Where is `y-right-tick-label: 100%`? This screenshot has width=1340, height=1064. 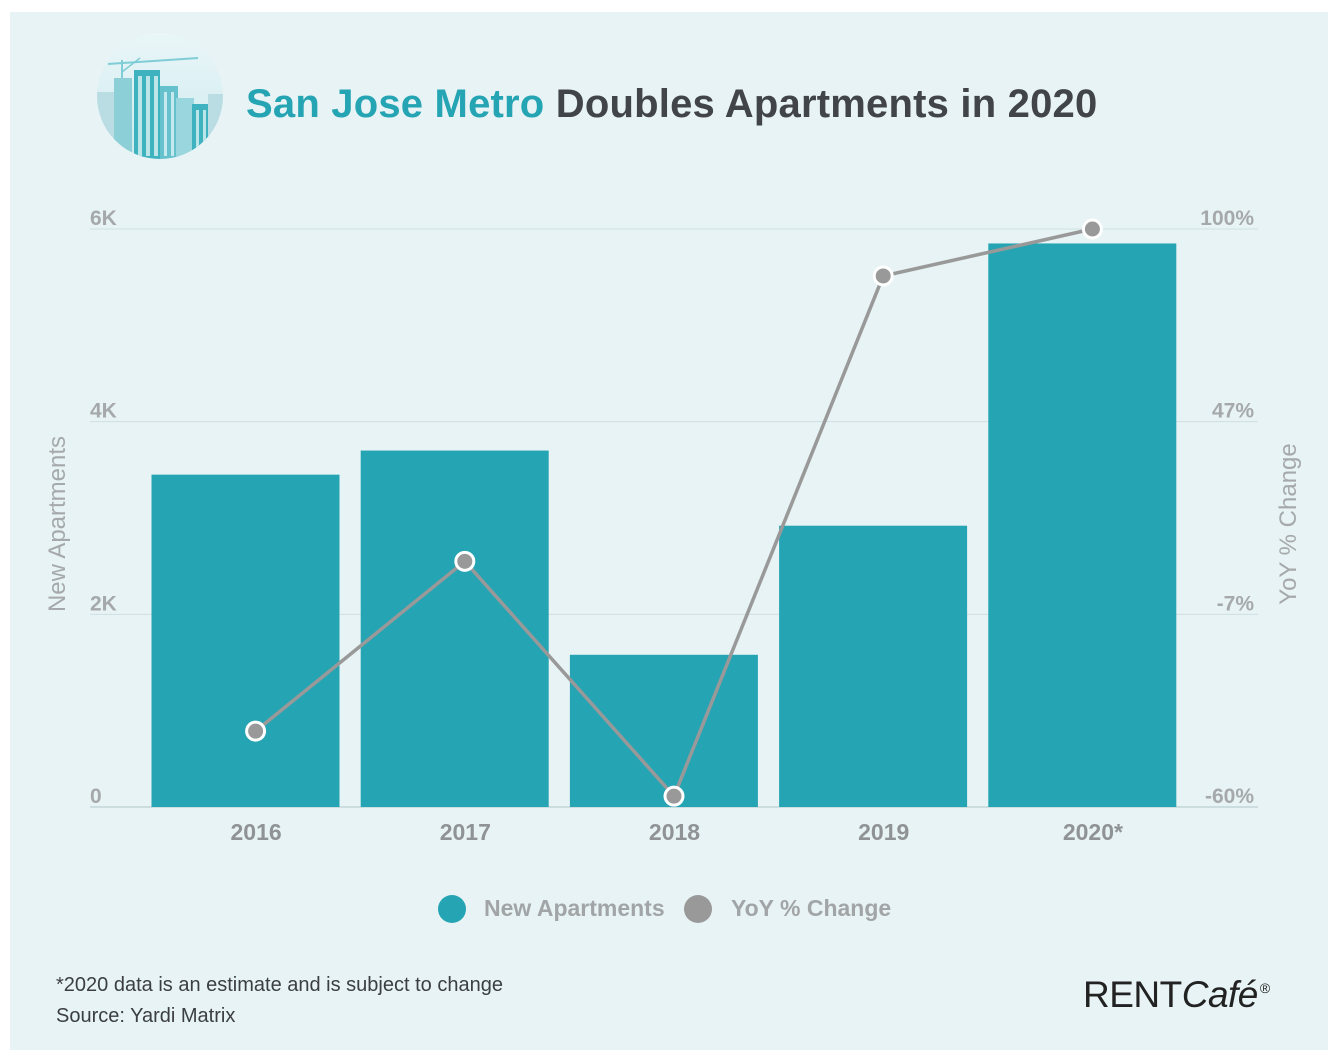 y-right-tick-label: 100% is located at coordinates (1227, 218).